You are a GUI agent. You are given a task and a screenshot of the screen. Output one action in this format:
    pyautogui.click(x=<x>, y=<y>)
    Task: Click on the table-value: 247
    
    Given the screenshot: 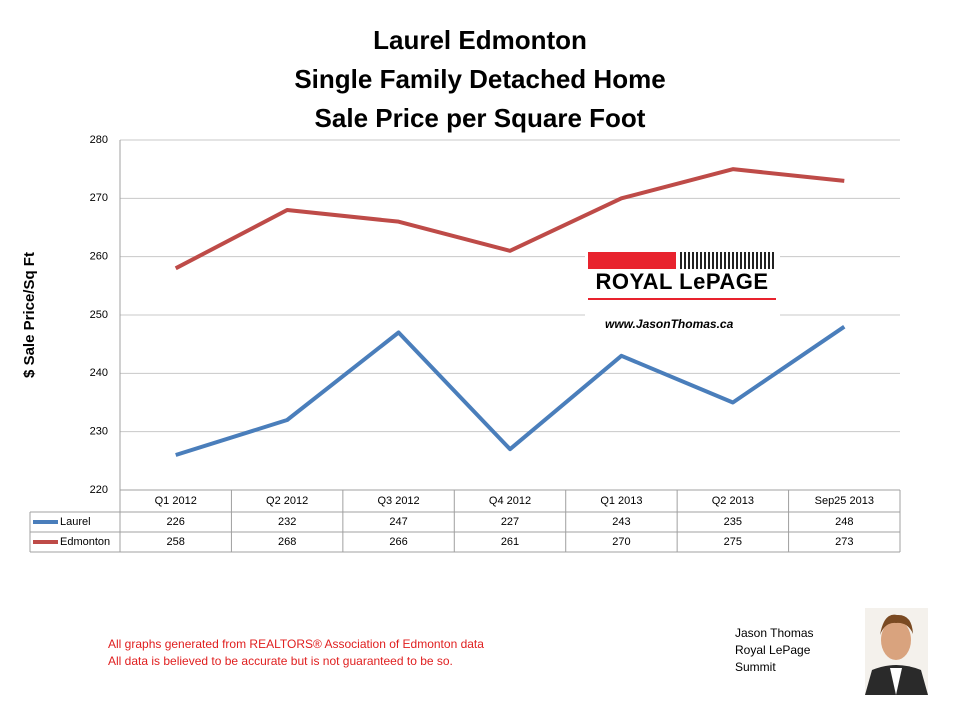 What is the action you would take?
    pyautogui.click(x=398, y=522)
    